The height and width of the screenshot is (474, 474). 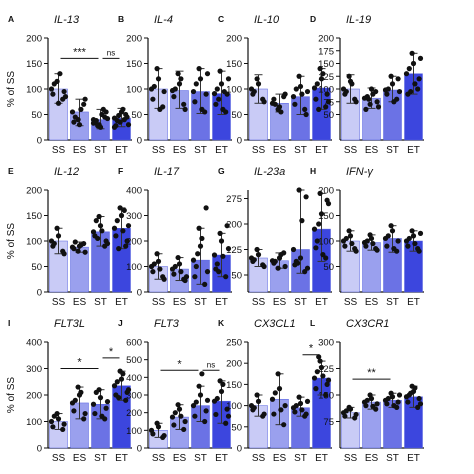 I want to click on panel-letter: D, so click(x=313, y=19).